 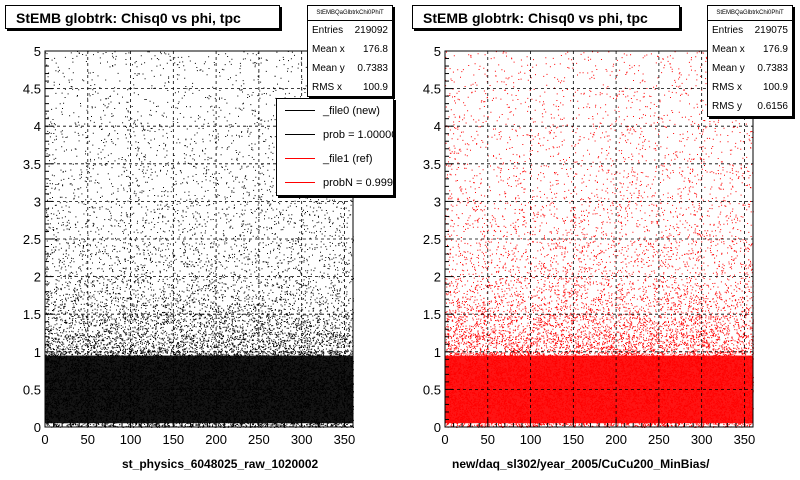 I want to click on legend-label: _file0 (new), so click(x=351, y=111).